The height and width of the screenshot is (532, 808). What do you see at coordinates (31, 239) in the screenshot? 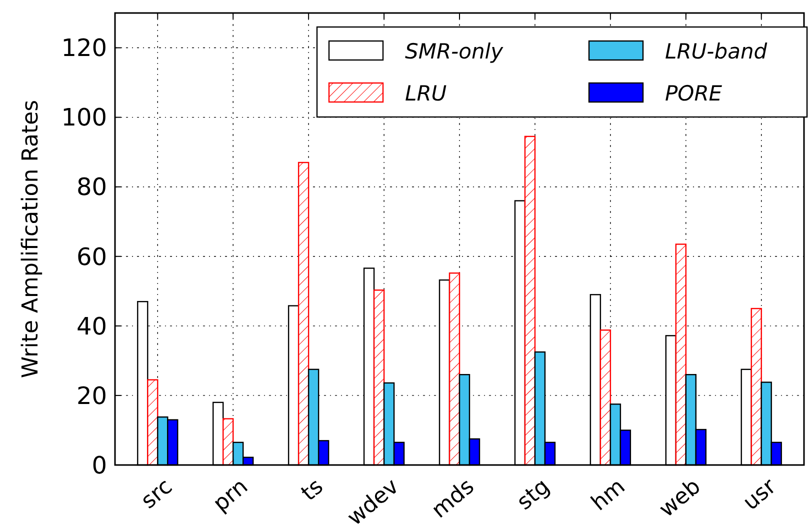
I see `y-axis-title: Write Amplification Rates` at bounding box center [31, 239].